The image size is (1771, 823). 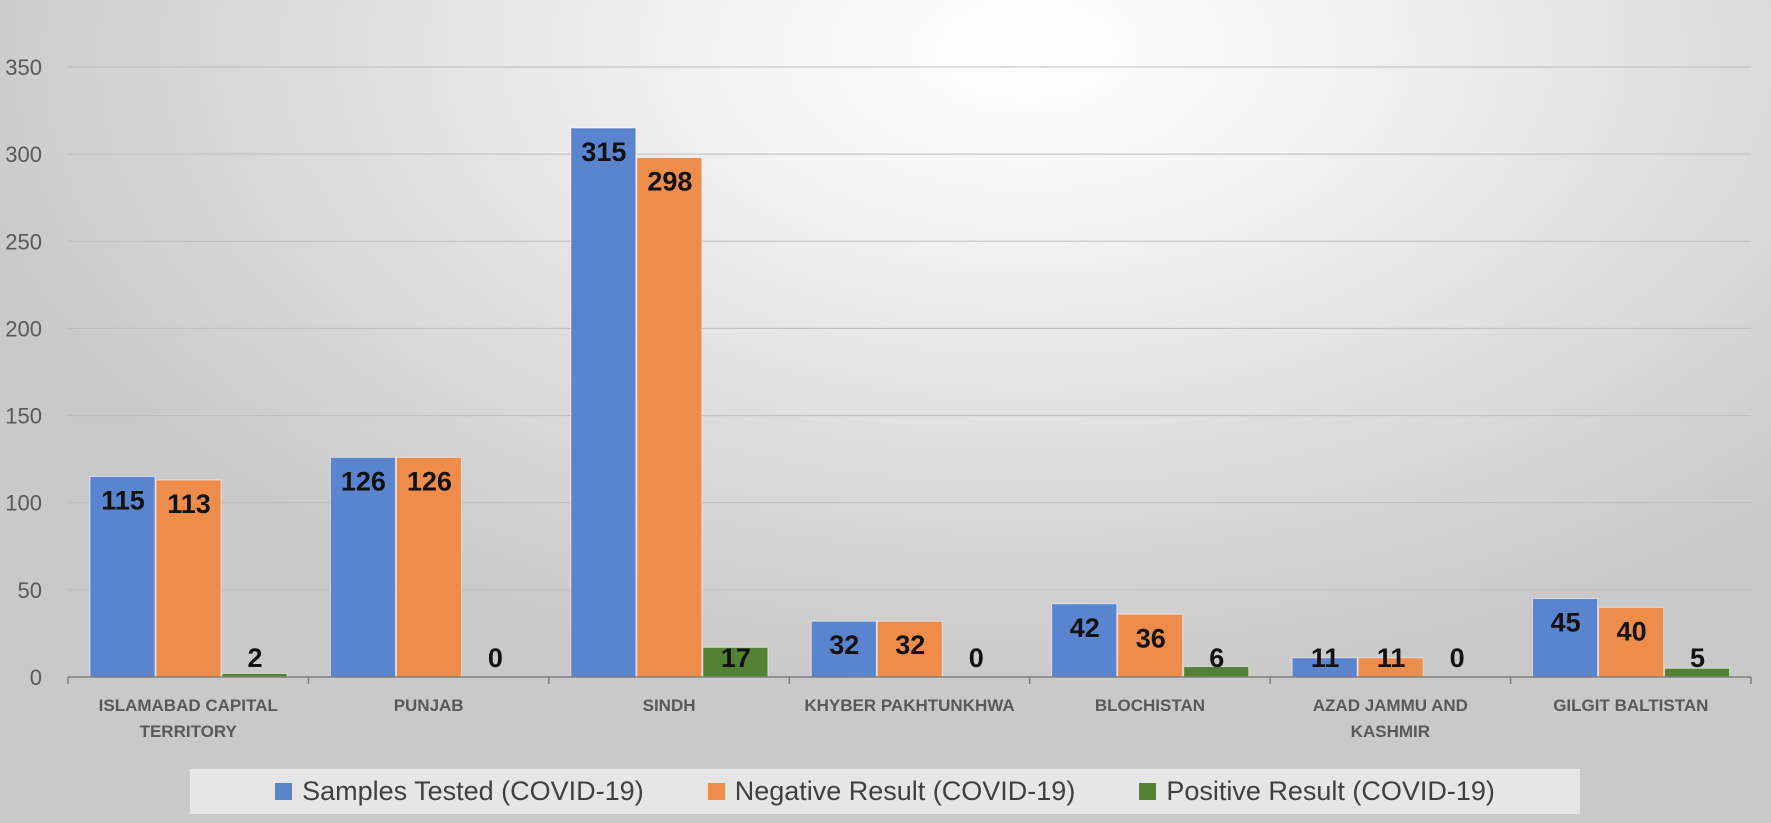 What do you see at coordinates (123, 501) in the screenshot?
I see `data-label: 115` at bounding box center [123, 501].